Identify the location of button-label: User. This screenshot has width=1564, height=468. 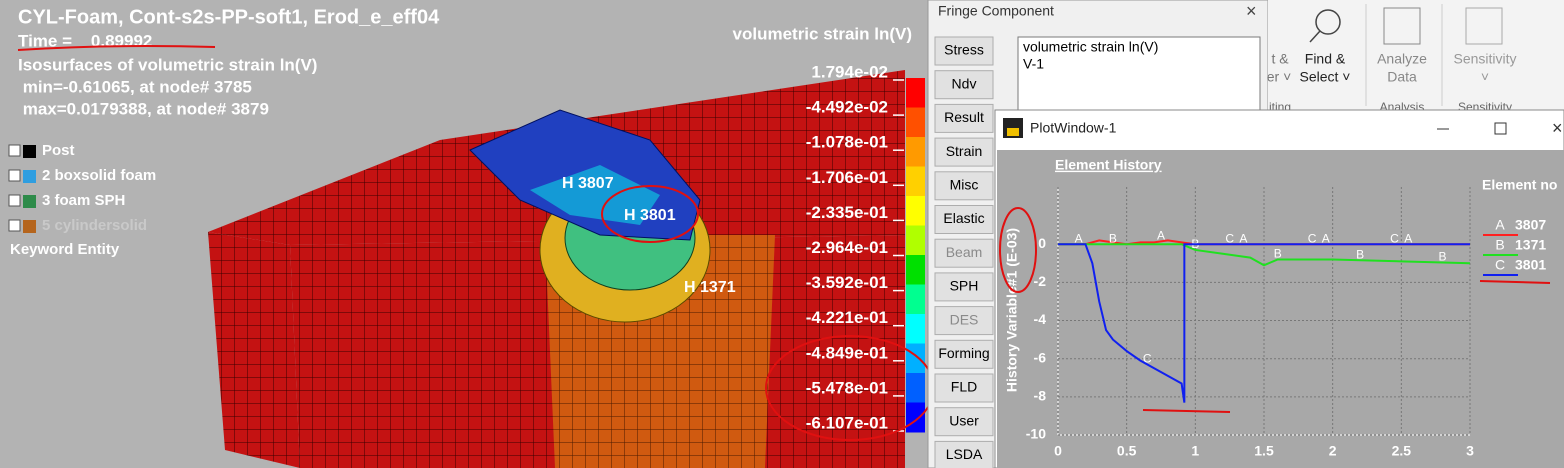
(964, 420).